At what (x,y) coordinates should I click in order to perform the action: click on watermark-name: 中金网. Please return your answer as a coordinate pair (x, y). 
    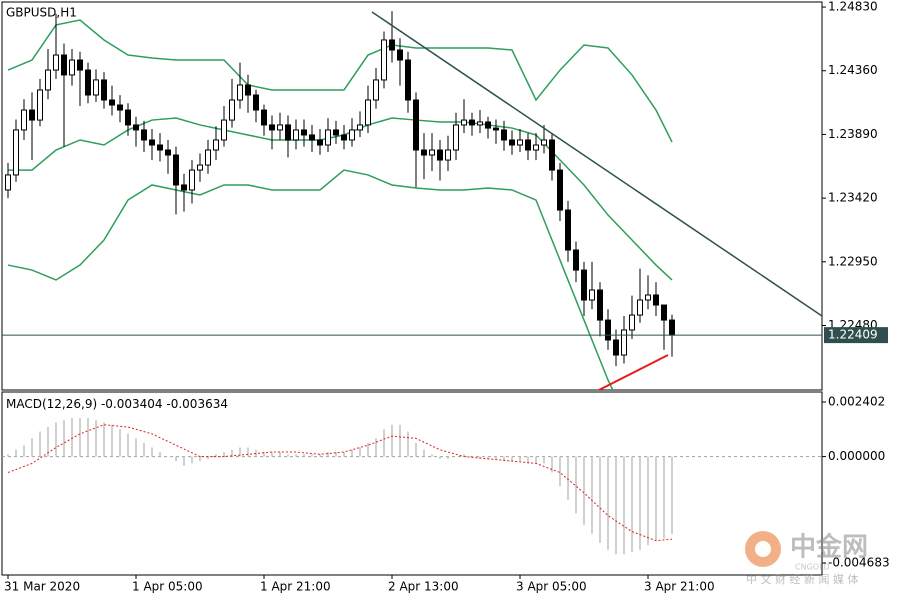
    Looking at the image, I should click on (829, 547).